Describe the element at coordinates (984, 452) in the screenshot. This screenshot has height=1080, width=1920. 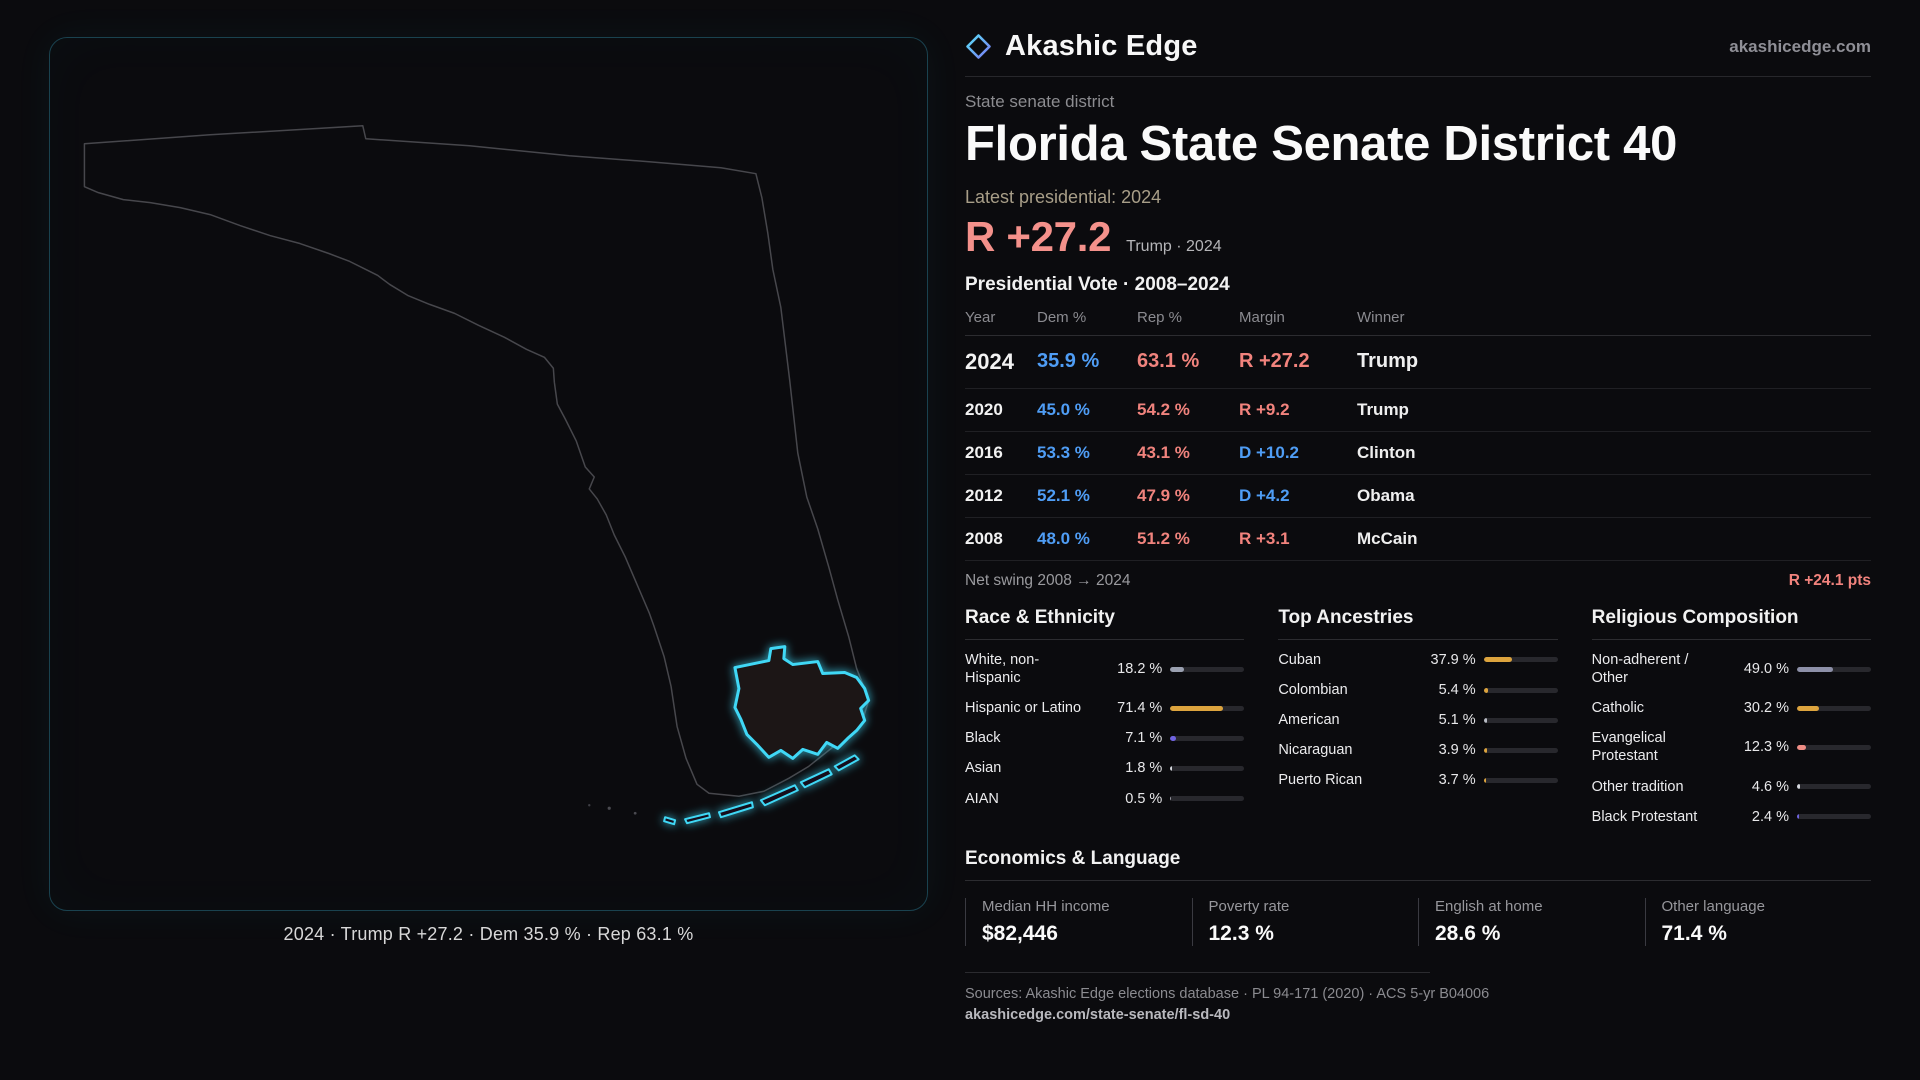
I see `vote-year: 2016` at that location.